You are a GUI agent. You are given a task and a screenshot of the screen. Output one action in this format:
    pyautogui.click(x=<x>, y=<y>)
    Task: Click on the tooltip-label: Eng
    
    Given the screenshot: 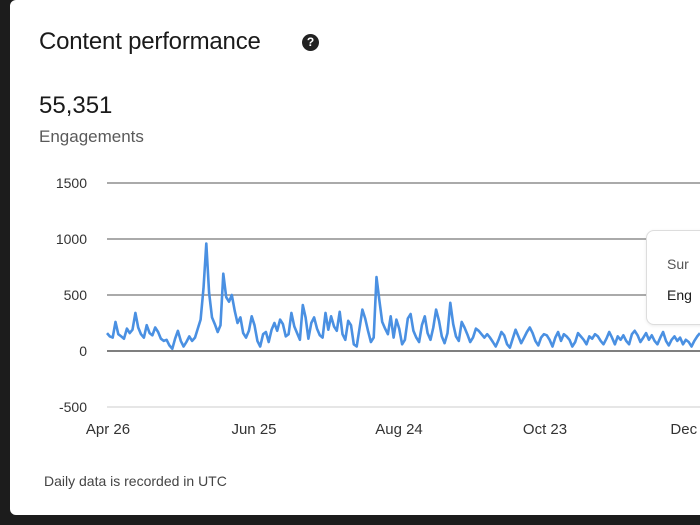 What is the action you would take?
    pyautogui.click(x=679, y=295)
    